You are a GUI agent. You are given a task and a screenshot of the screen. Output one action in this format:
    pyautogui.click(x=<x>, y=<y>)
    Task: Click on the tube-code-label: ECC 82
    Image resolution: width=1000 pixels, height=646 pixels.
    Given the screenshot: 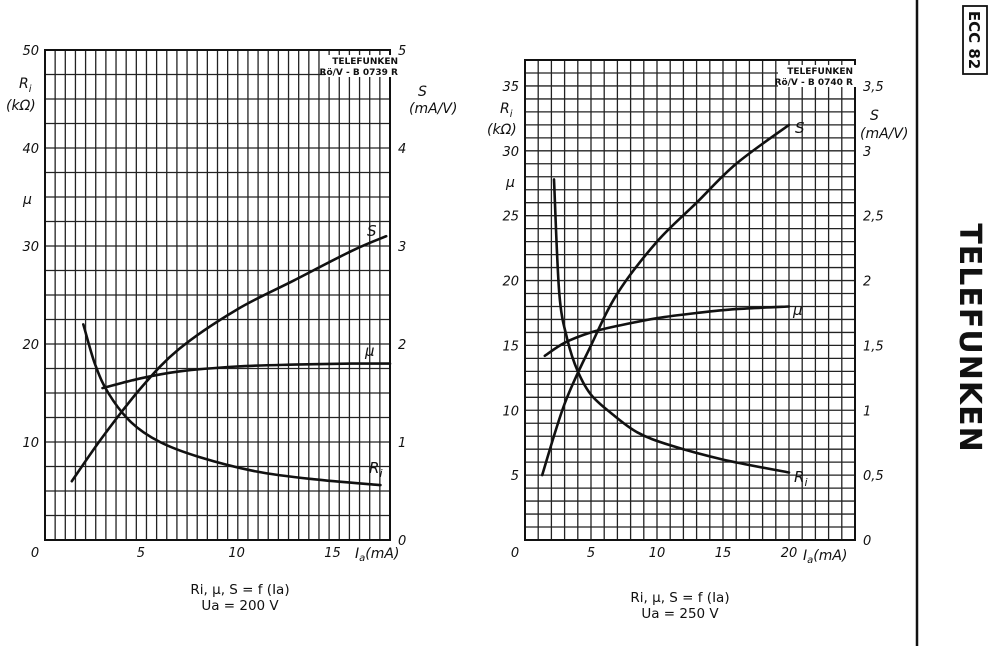 What is the action you would take?
    pyautogui.click(x=974, y=40)
    